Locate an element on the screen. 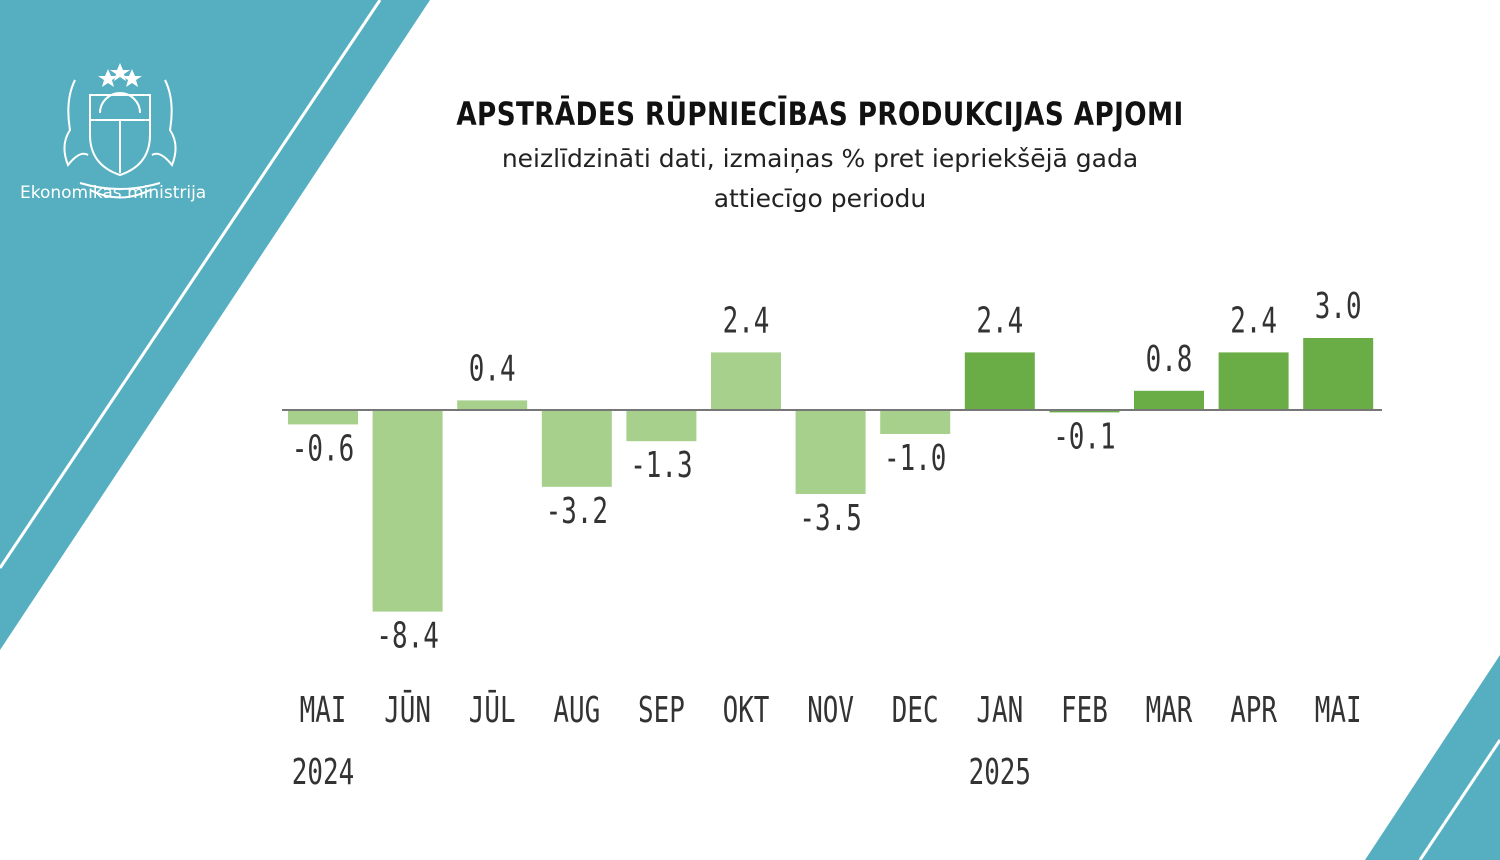 The image size is (1500, 860). value-label-7: -1.0 is located at coordinates (915, 458).